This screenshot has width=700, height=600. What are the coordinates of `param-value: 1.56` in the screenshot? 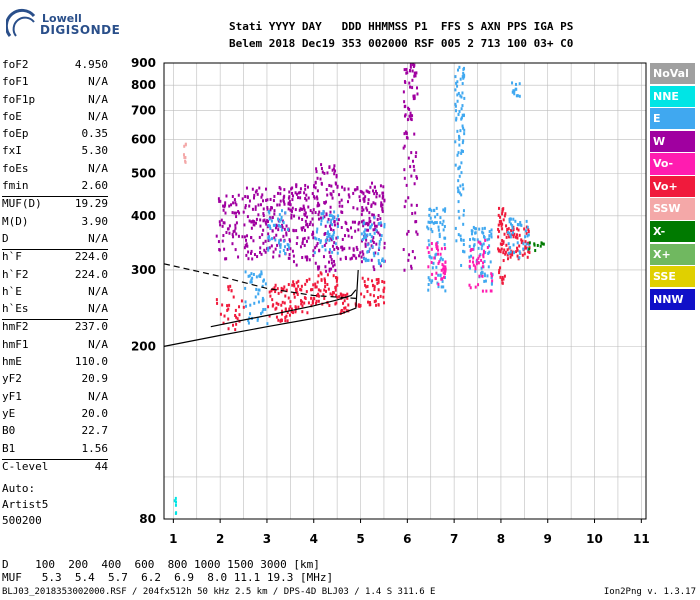 It's located at (95, 448).